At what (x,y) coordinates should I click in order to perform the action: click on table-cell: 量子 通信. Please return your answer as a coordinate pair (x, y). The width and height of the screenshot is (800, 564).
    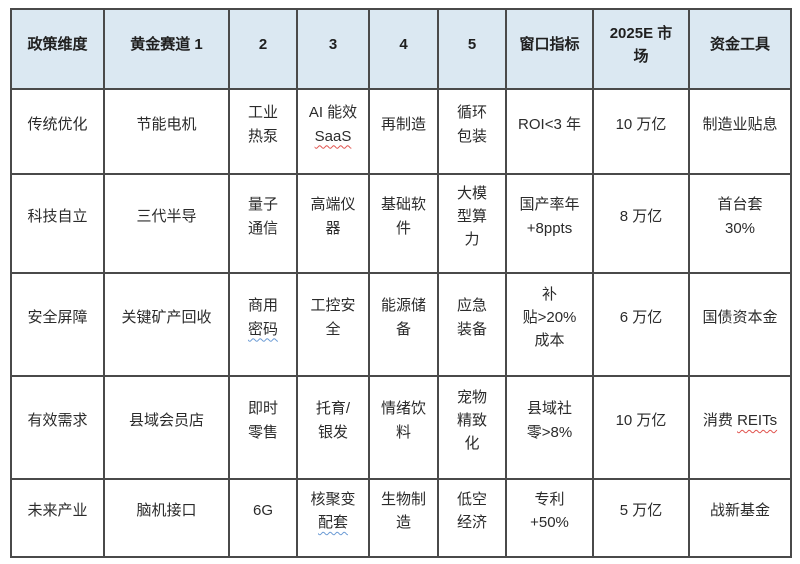
    Looking at the image, I should click on (263, 223).